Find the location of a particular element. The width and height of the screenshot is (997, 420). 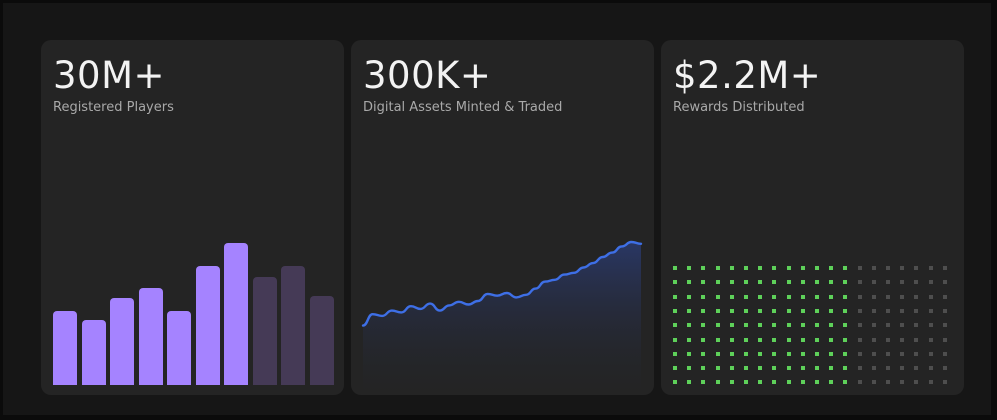

stat-label: Rewards Distributed is located at coordinates (739, 107).